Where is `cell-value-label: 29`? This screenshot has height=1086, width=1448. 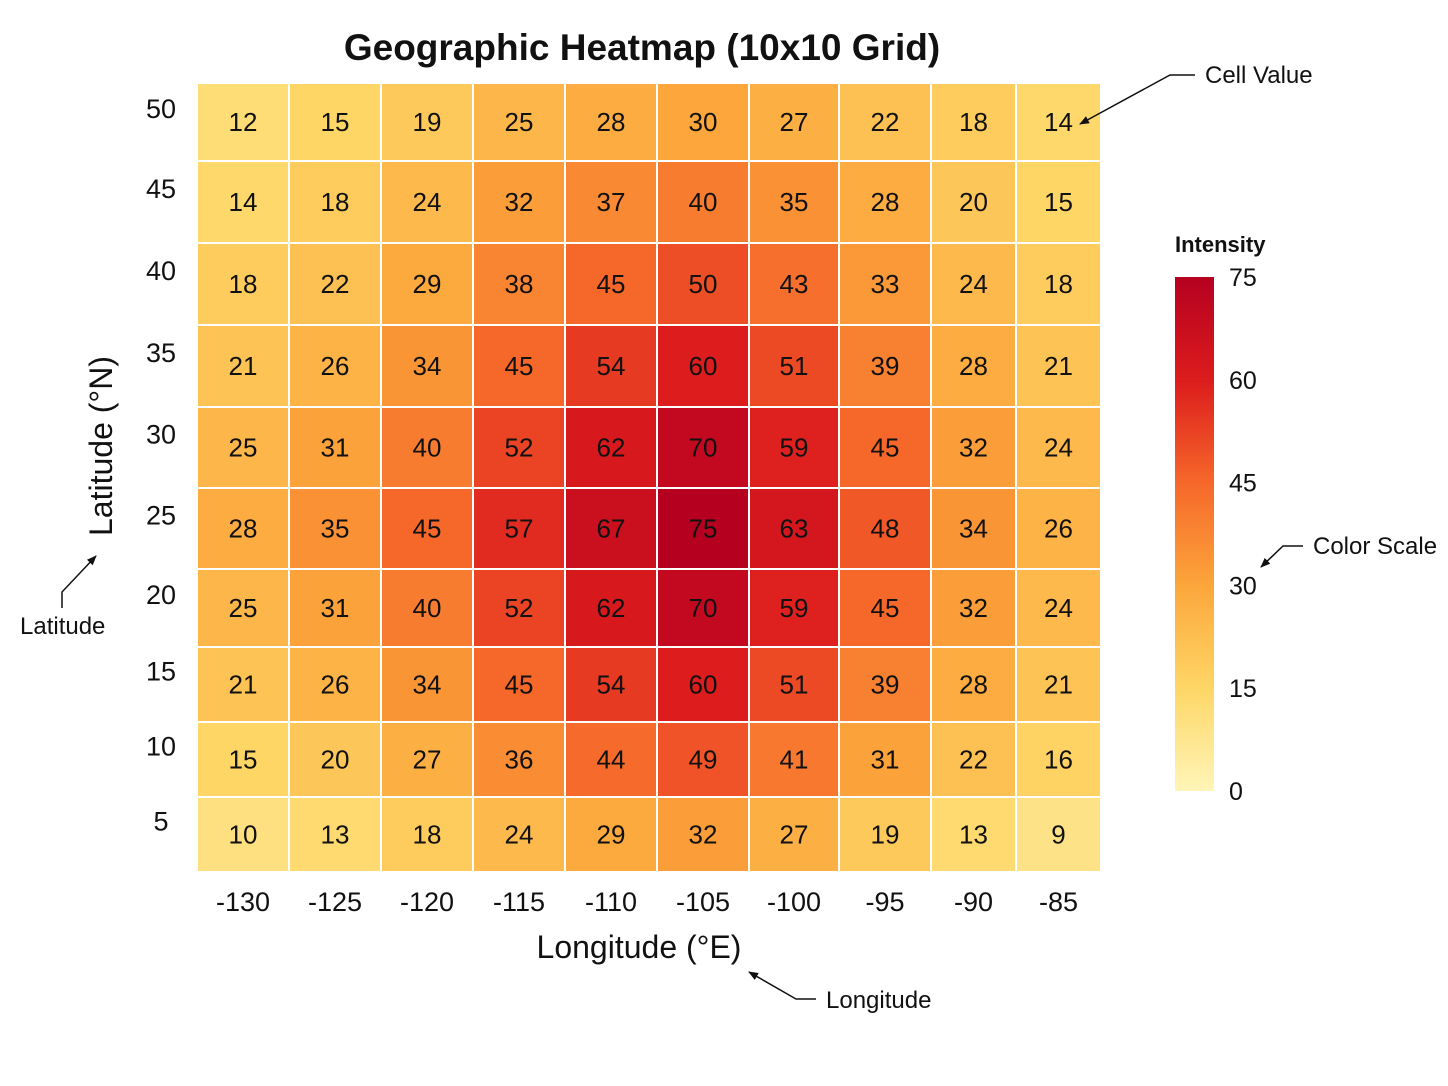 cell-value-label: 29 is located at coordinates (611, 835).